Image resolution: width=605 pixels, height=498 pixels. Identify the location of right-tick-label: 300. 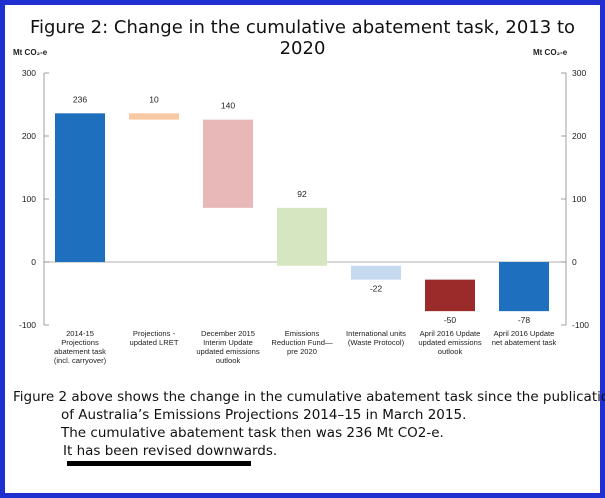
(579, 73).